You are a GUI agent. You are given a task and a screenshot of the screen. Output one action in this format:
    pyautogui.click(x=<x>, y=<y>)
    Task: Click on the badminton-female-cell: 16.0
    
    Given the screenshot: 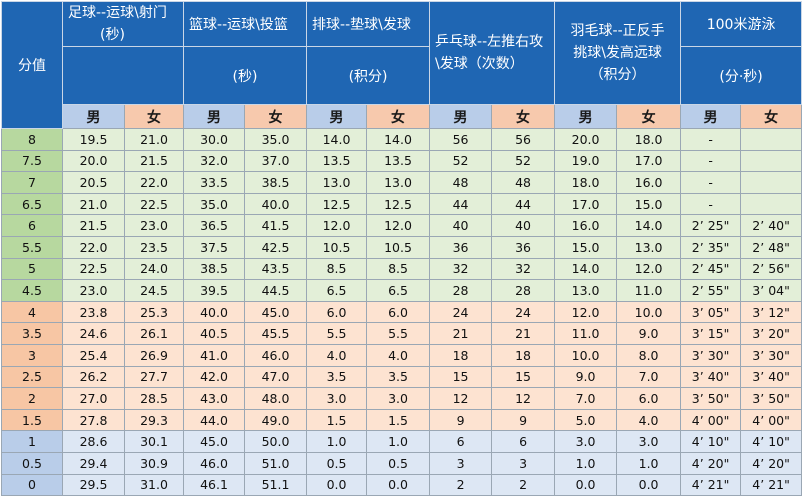 What is the action you would take?
    pyautogui.click(x=649, y=182)
    